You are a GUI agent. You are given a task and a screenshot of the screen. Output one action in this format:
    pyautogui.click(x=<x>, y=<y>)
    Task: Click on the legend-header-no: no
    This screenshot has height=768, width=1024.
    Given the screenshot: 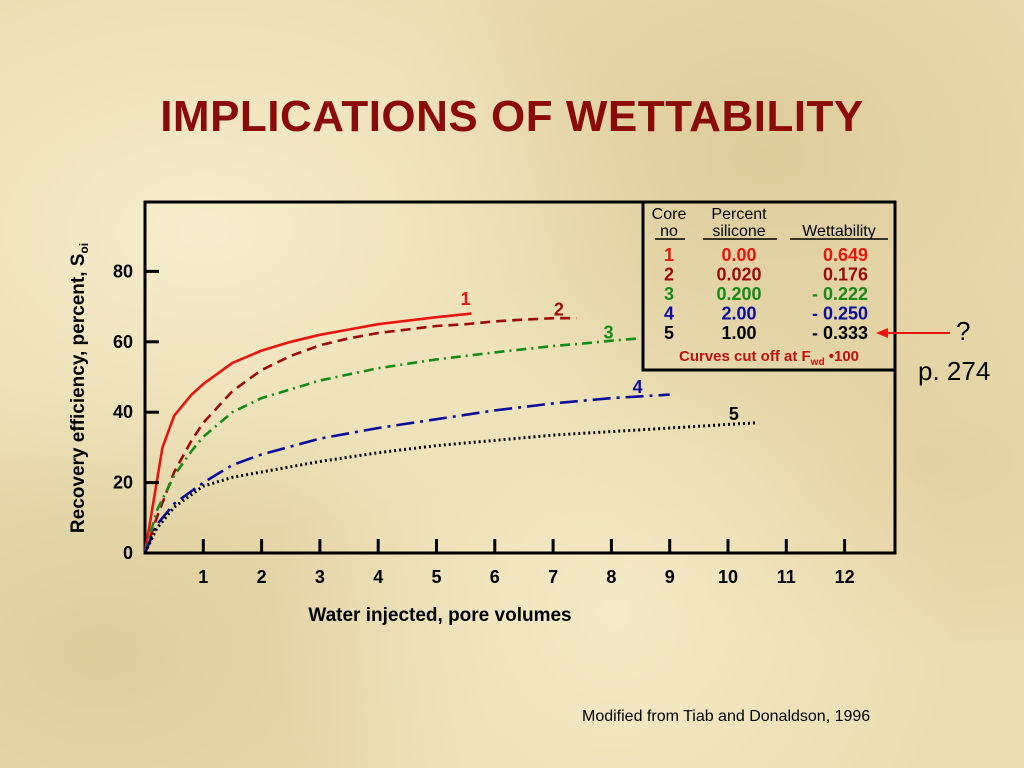 What is the action you would take?
    pyautogui.click(x=669, y=231)
    